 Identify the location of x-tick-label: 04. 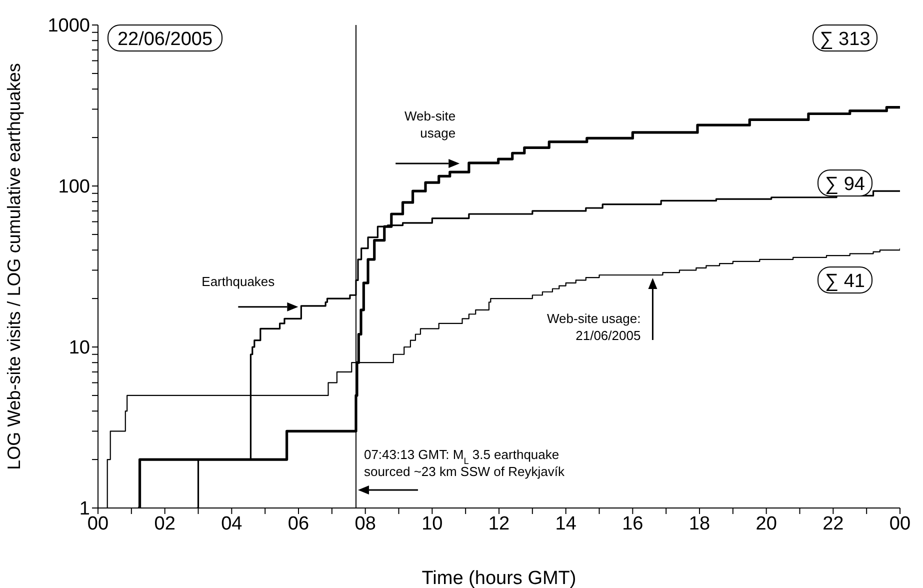
(232, 523).